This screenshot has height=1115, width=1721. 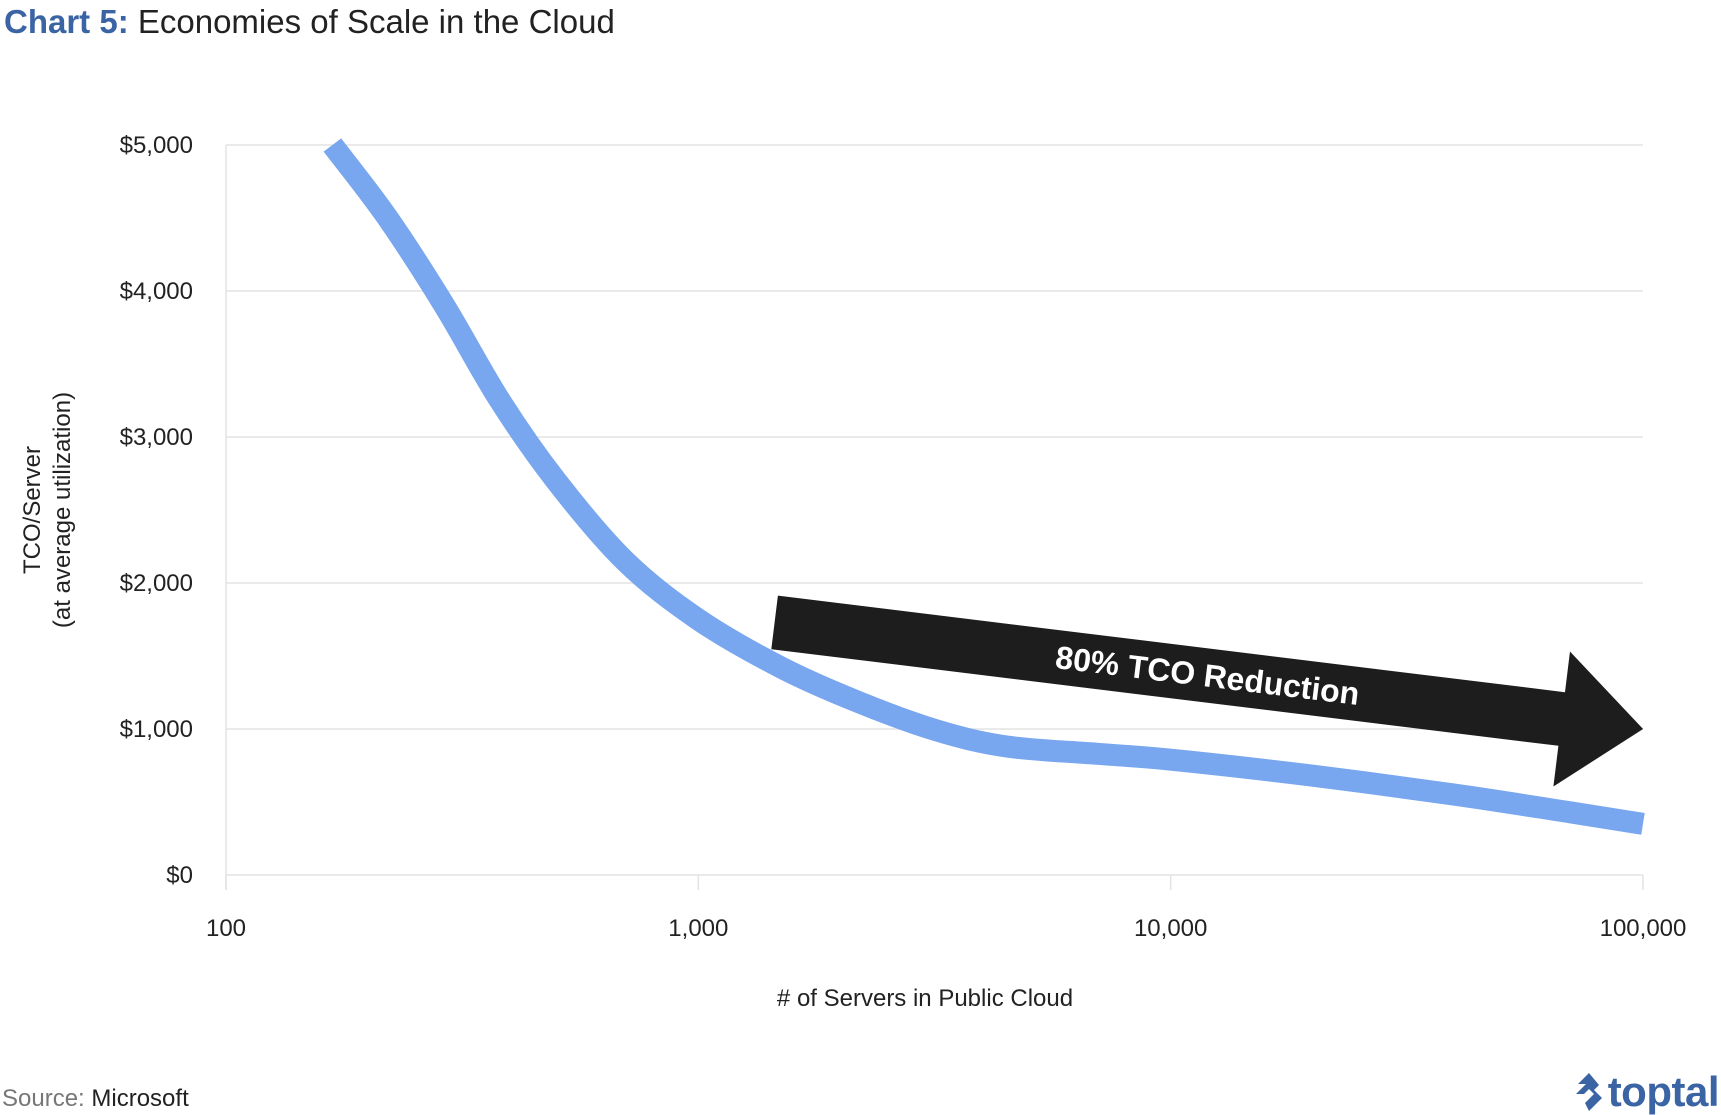 I want to click on reduction-arrow-shape, so click(x=1207, y=691).